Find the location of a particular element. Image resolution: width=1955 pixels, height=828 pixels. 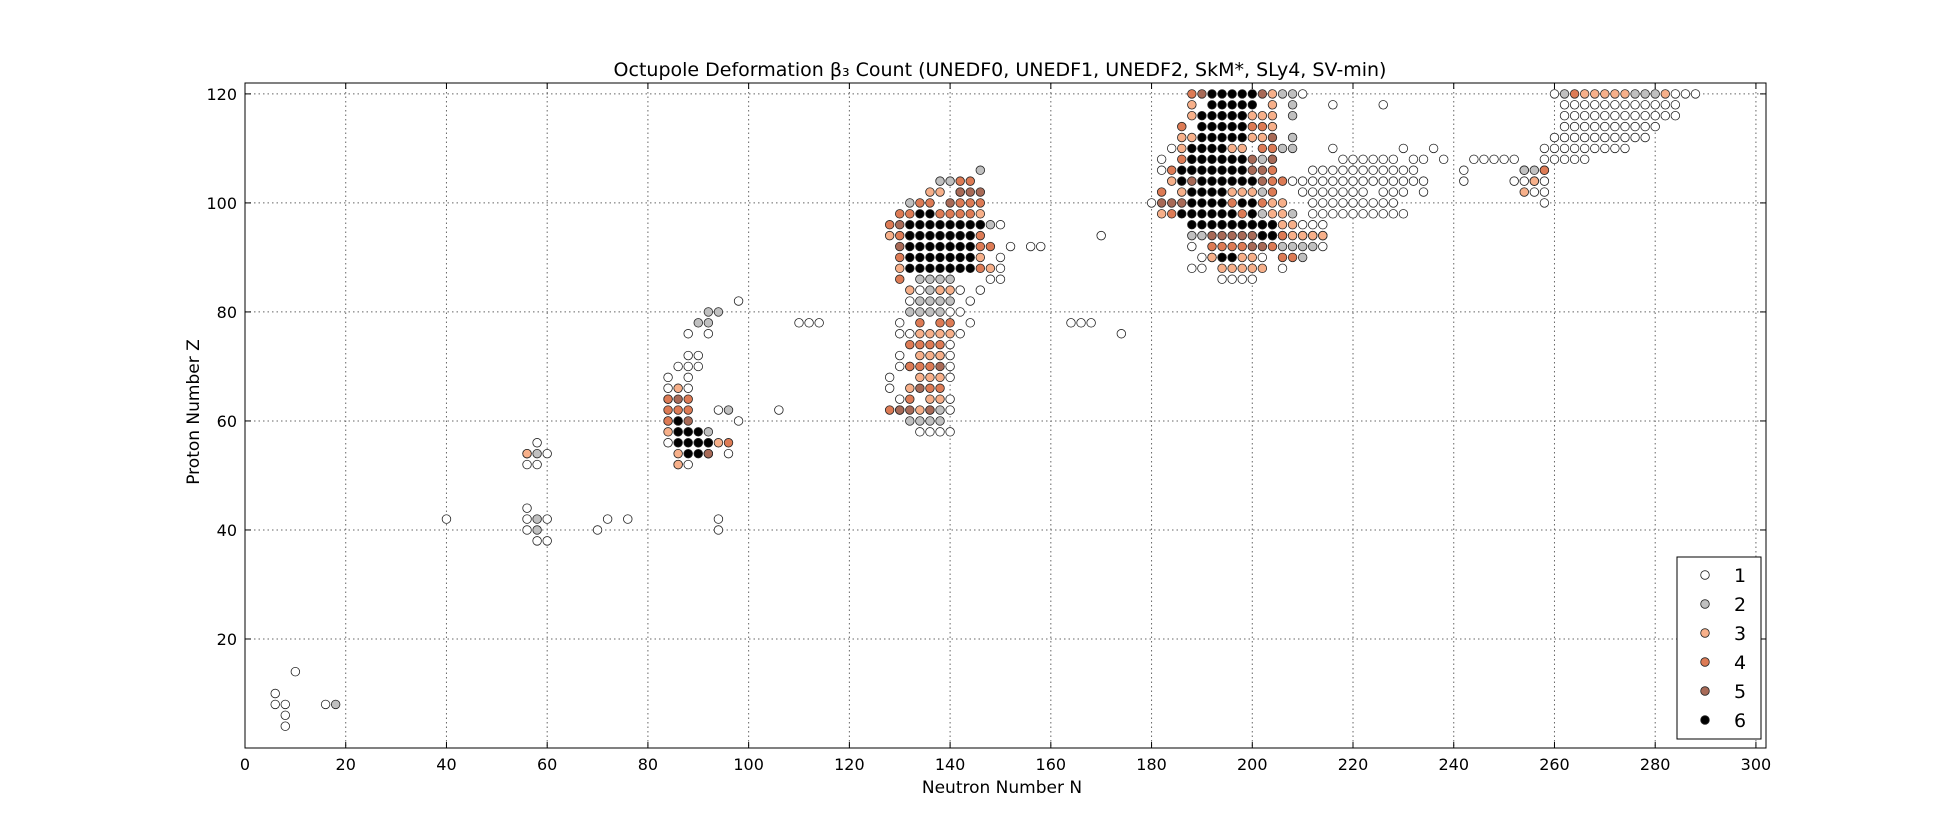

x-tick-label: 0 is located at coordinates (245, 764).